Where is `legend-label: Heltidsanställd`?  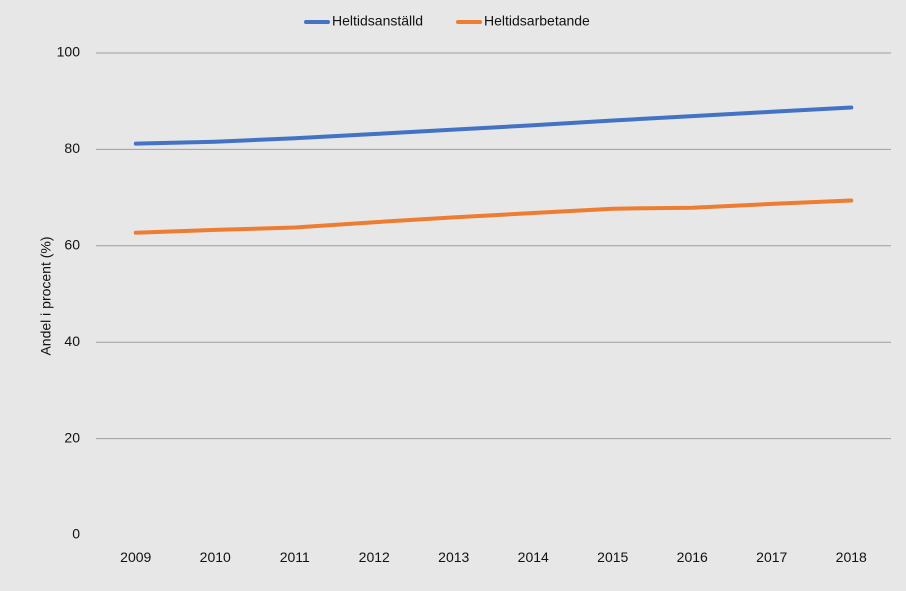 legend-label: Heltidsanställd is located at coordinates (377, 21).